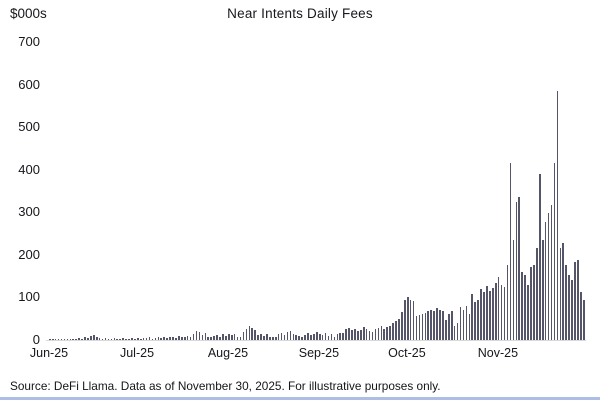 This screenshot has height=400, width=600. Describe the element at coordinates (29, 84) in the screenshot. I see `y-tick-label: 600` at that location.